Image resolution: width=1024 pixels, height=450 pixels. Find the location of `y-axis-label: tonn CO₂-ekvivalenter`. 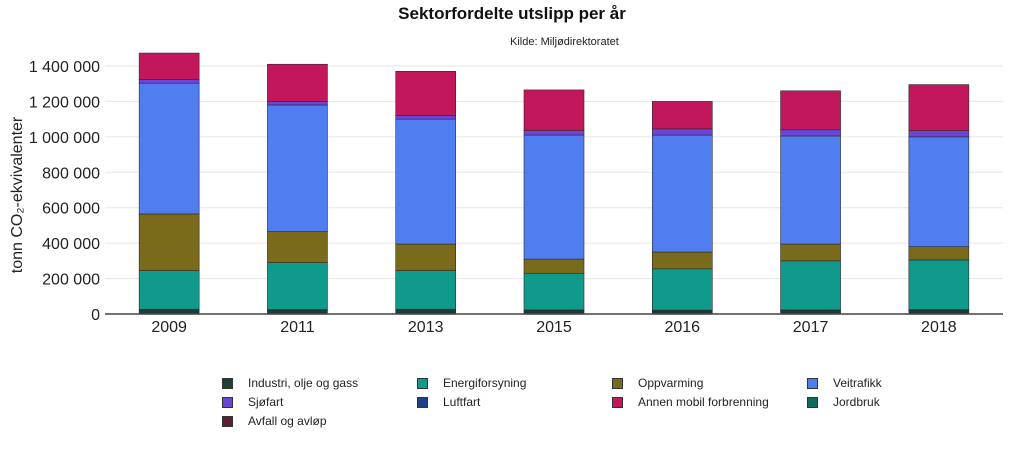

y-axis-label: tonn CO₂-ekvivalenter is located at coordinates (17, 194).